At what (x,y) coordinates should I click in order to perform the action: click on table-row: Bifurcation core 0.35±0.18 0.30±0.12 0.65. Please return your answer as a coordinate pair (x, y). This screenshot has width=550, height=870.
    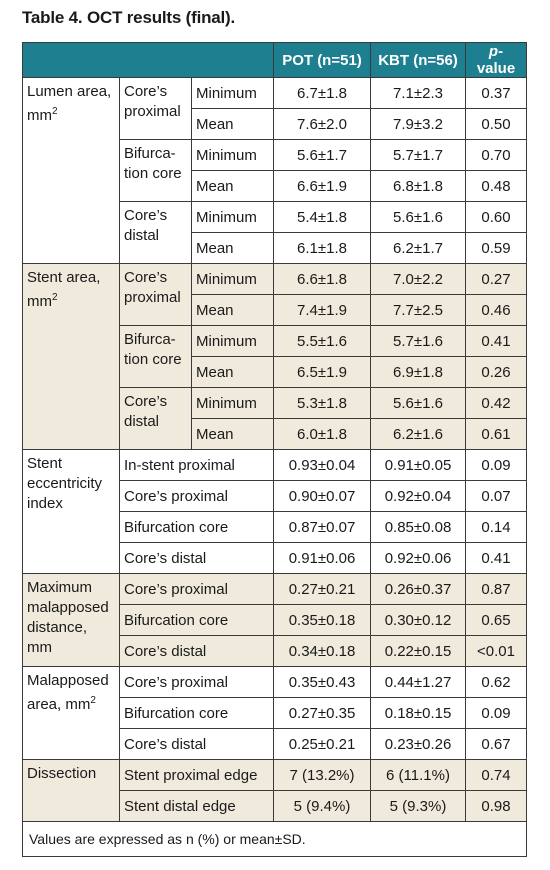
    Looking at the image, I should click on (275, 620).